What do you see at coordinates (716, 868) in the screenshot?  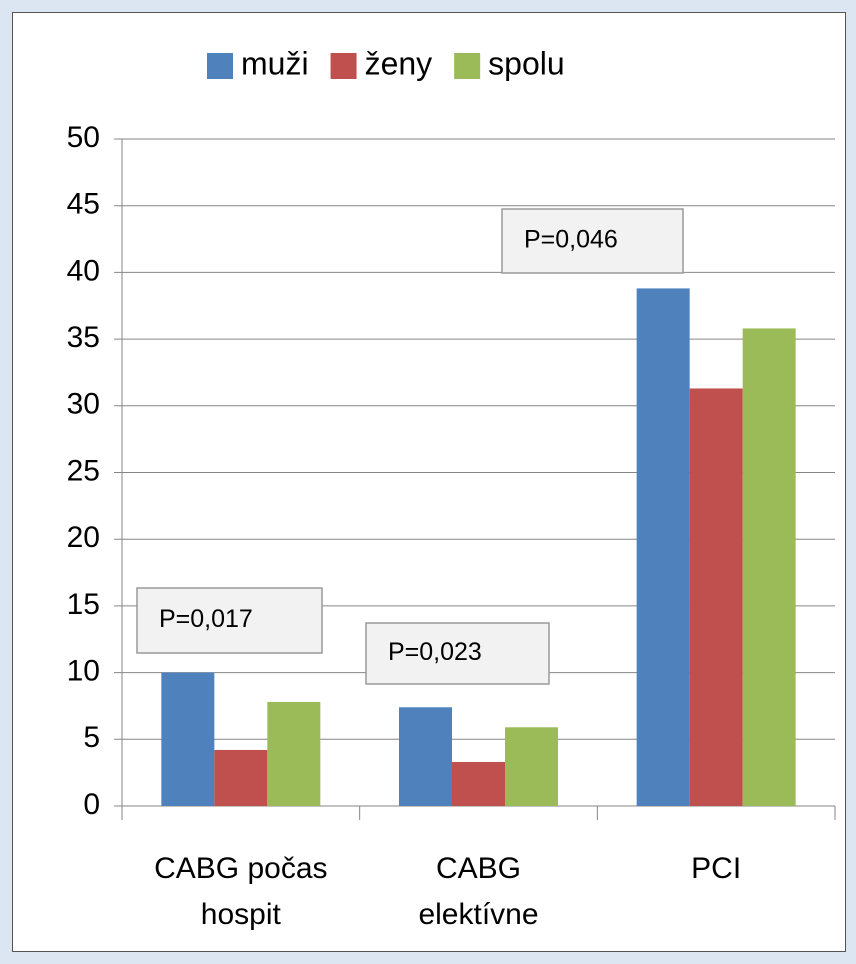 I see `x-tick-label: PCI` at bounding box center [716, 868].